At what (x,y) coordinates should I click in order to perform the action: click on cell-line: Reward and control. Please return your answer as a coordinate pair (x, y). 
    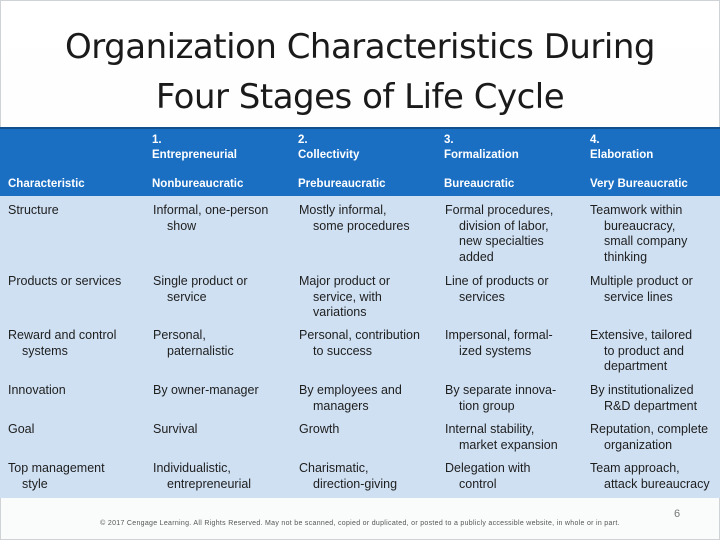
    Looking at the image, I should click on (62, 335).